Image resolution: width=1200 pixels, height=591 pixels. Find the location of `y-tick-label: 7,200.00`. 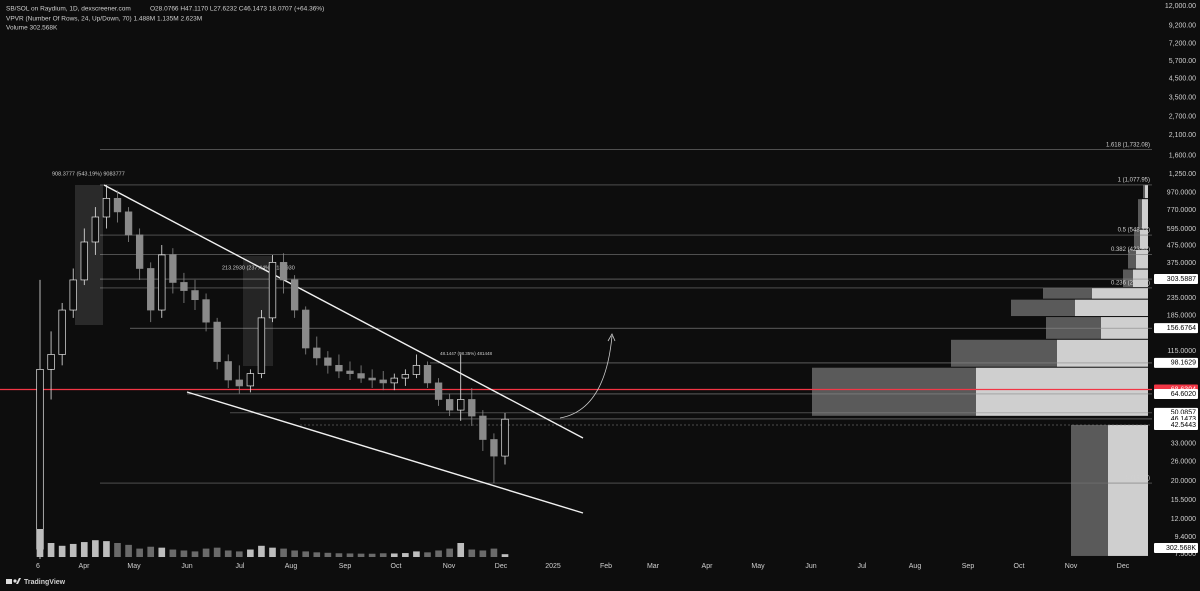

y-tick-label: 7,200.00 is located at coordinates (1182, 44).